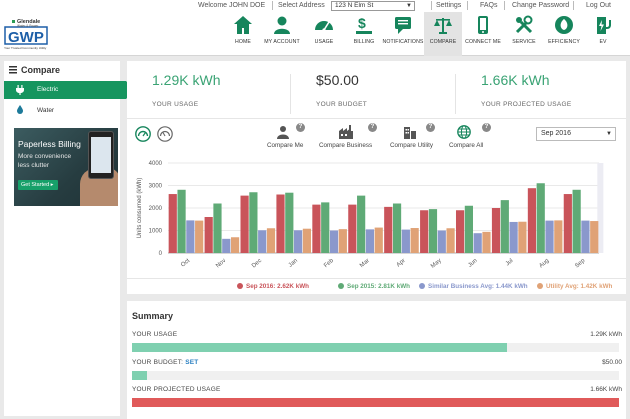 This screenshot has width=630, height=419. I want to click on sidebar-item-electric: Electric, so click(69, 90).